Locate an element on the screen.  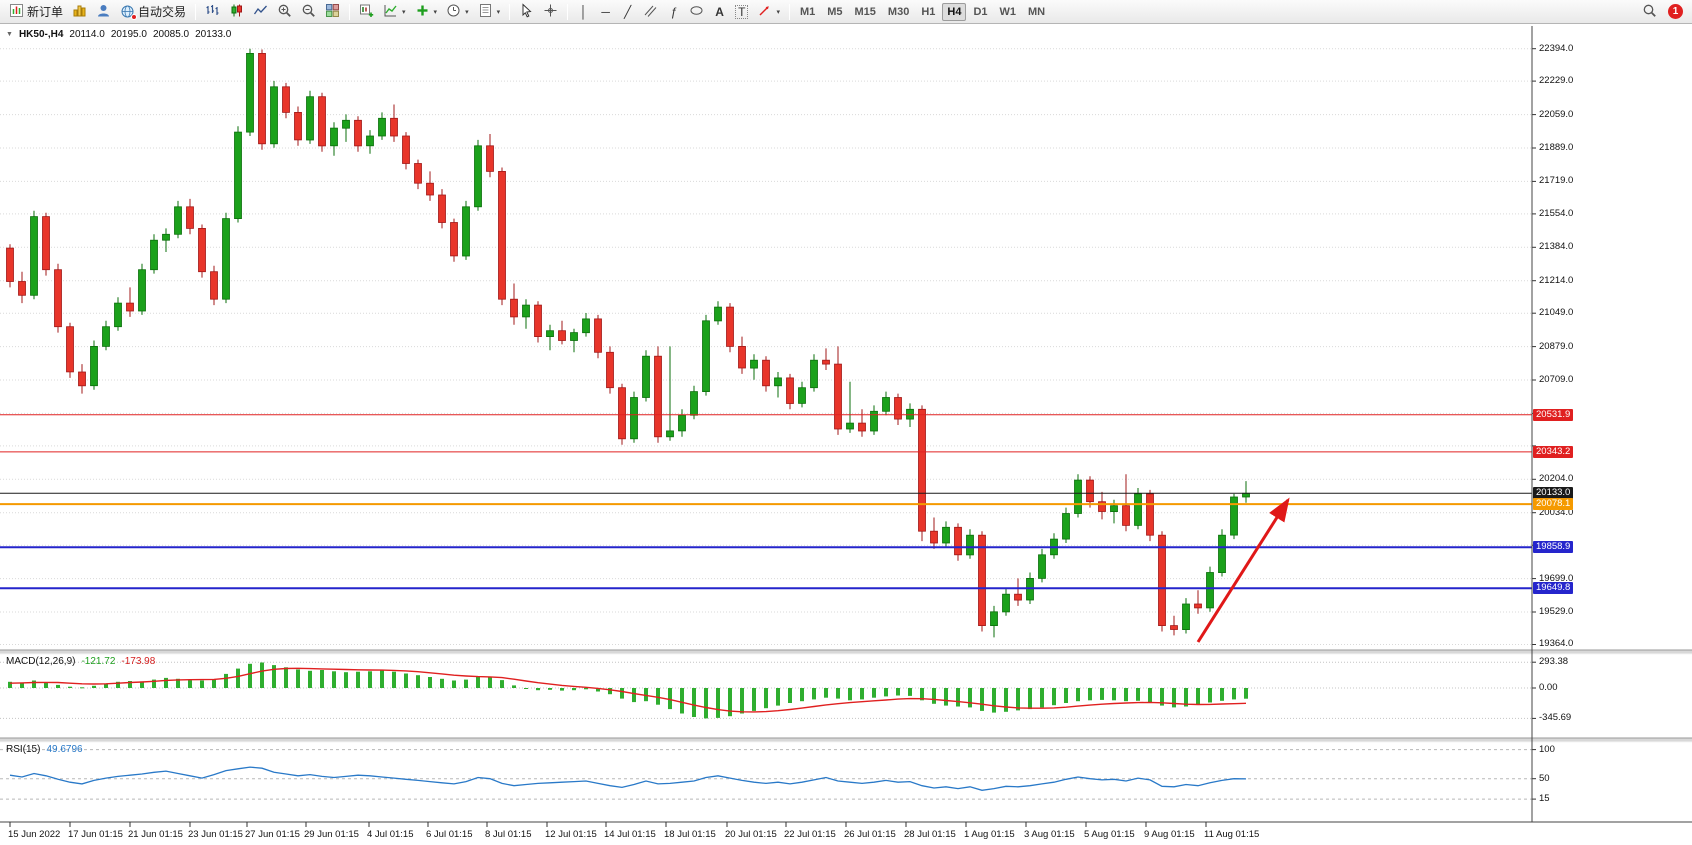
notification-badge: 1 is located at coordinates (1675, 11).